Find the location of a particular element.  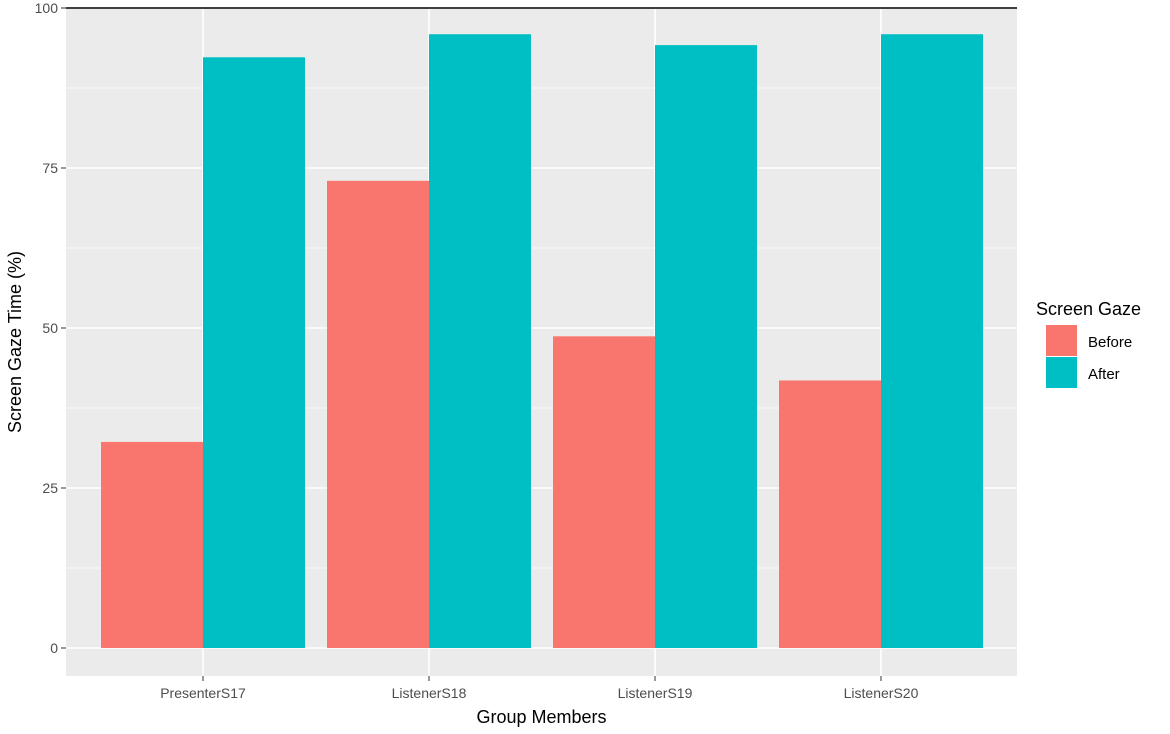

legend-key-after is located at coordinates (1061, 372).